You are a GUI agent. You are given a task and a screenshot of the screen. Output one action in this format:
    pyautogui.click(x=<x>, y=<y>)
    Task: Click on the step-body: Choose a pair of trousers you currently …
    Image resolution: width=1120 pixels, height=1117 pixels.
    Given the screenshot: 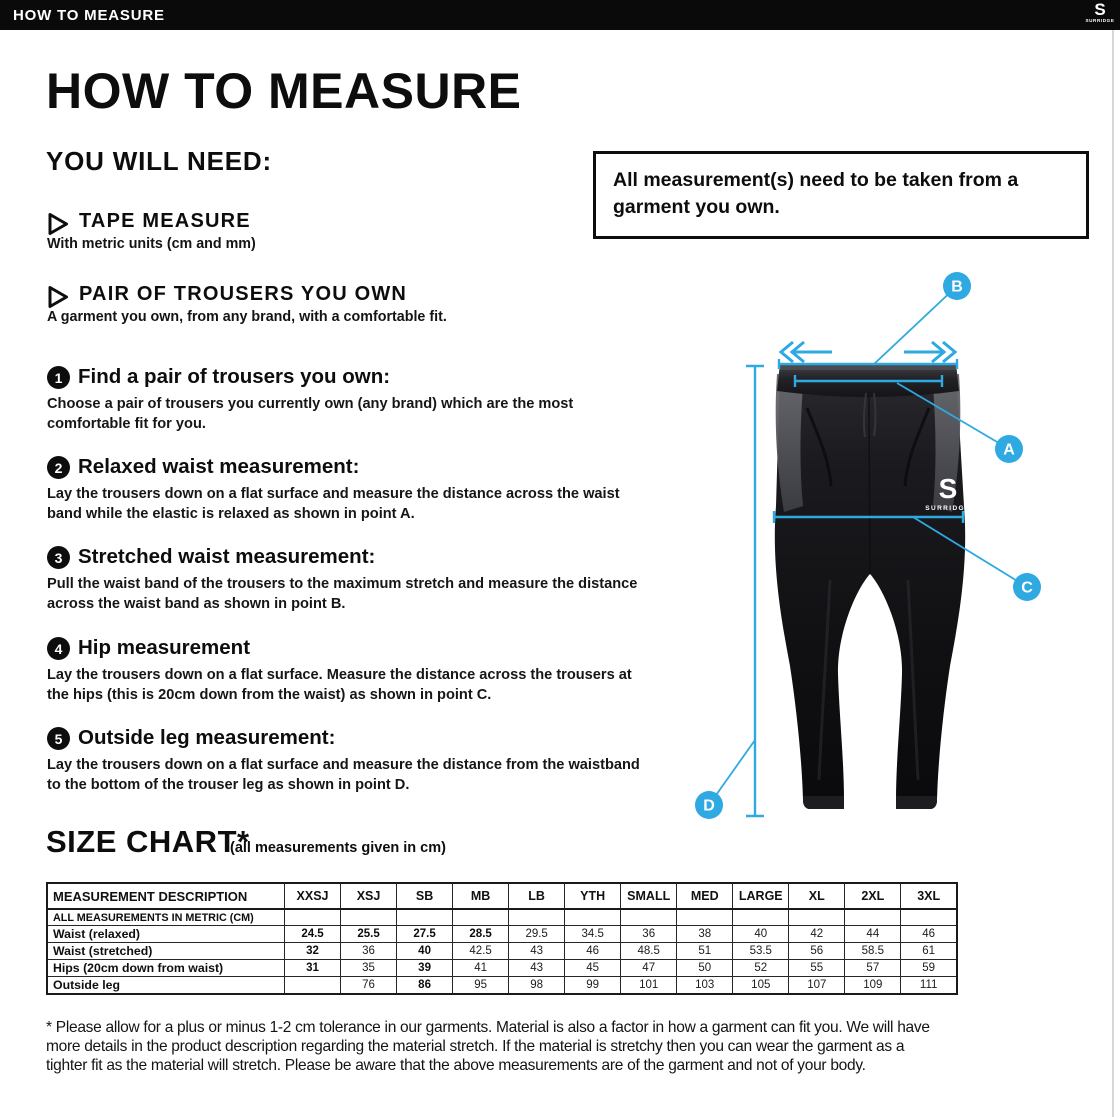 What is the action you would take?
    pyautogui.click(x=310, y=414)
    